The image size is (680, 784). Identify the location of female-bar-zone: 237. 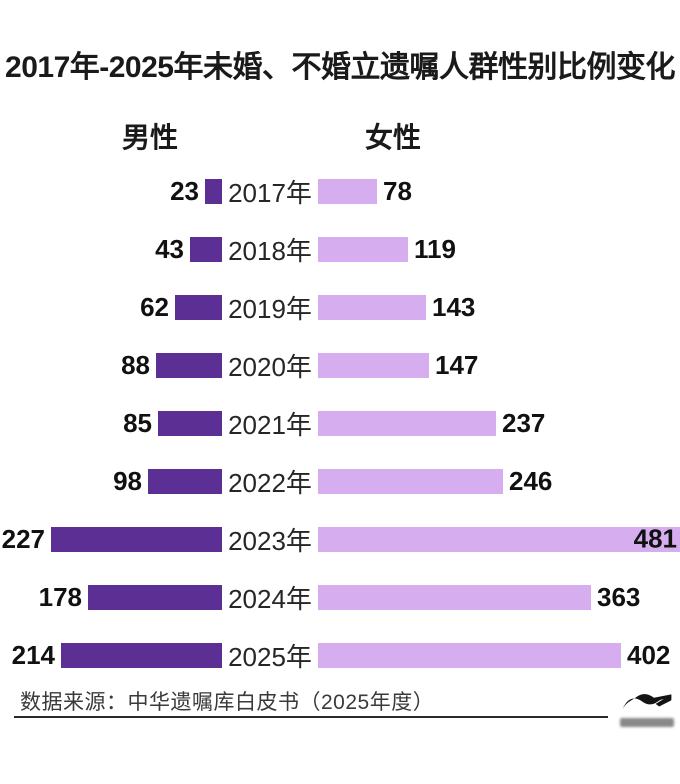
(499, 423).